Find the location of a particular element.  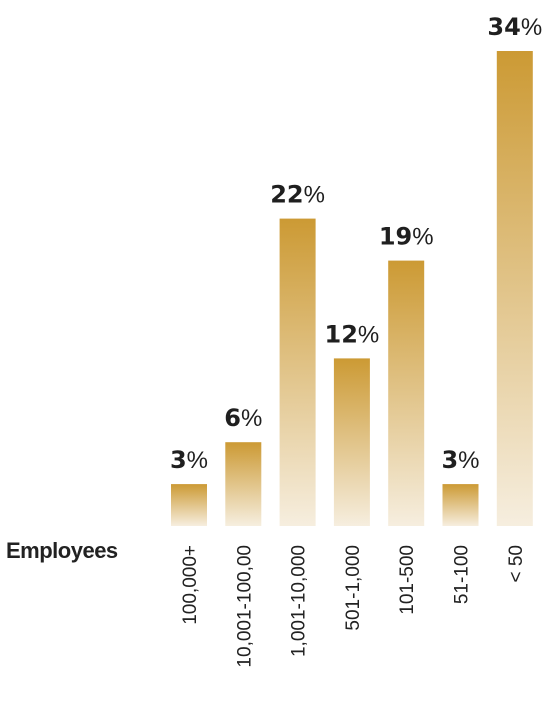

x-tick-label-2: 10,001-100,00 is located at coordinates (244, 606).